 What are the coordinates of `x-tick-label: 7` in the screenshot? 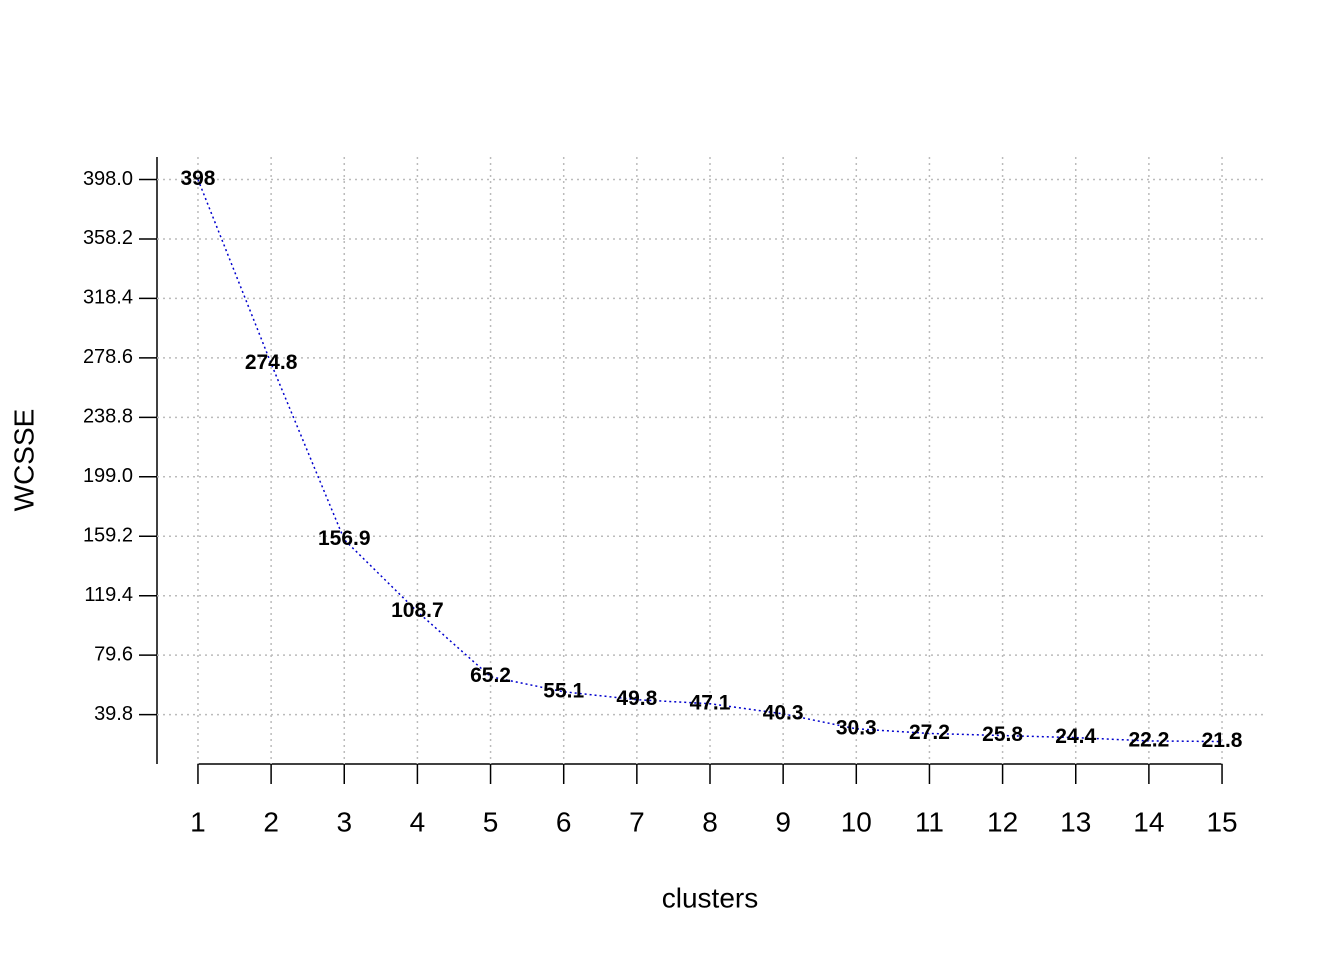 It's located at (637, 821).